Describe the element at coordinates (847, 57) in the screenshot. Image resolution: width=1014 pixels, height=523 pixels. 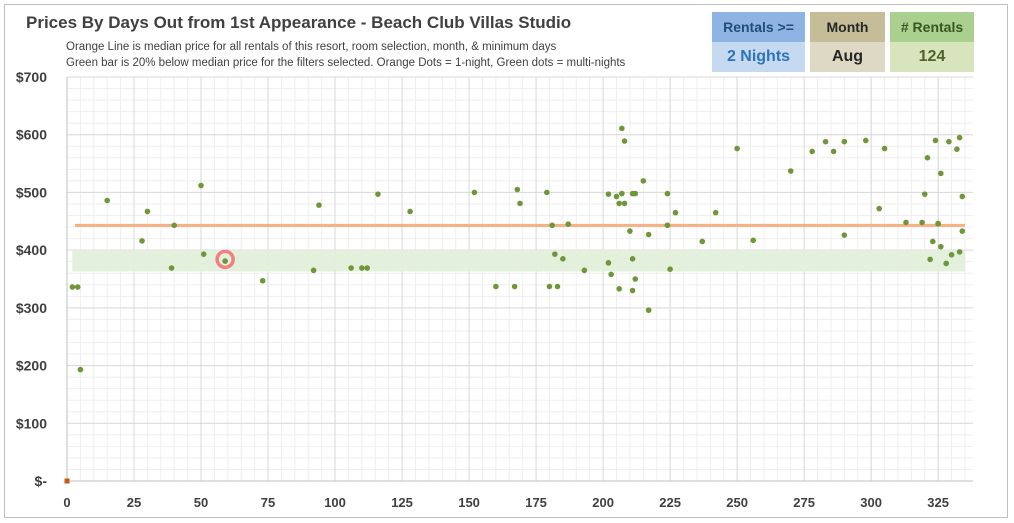
I see `month-filter-value: Aug` at that location.